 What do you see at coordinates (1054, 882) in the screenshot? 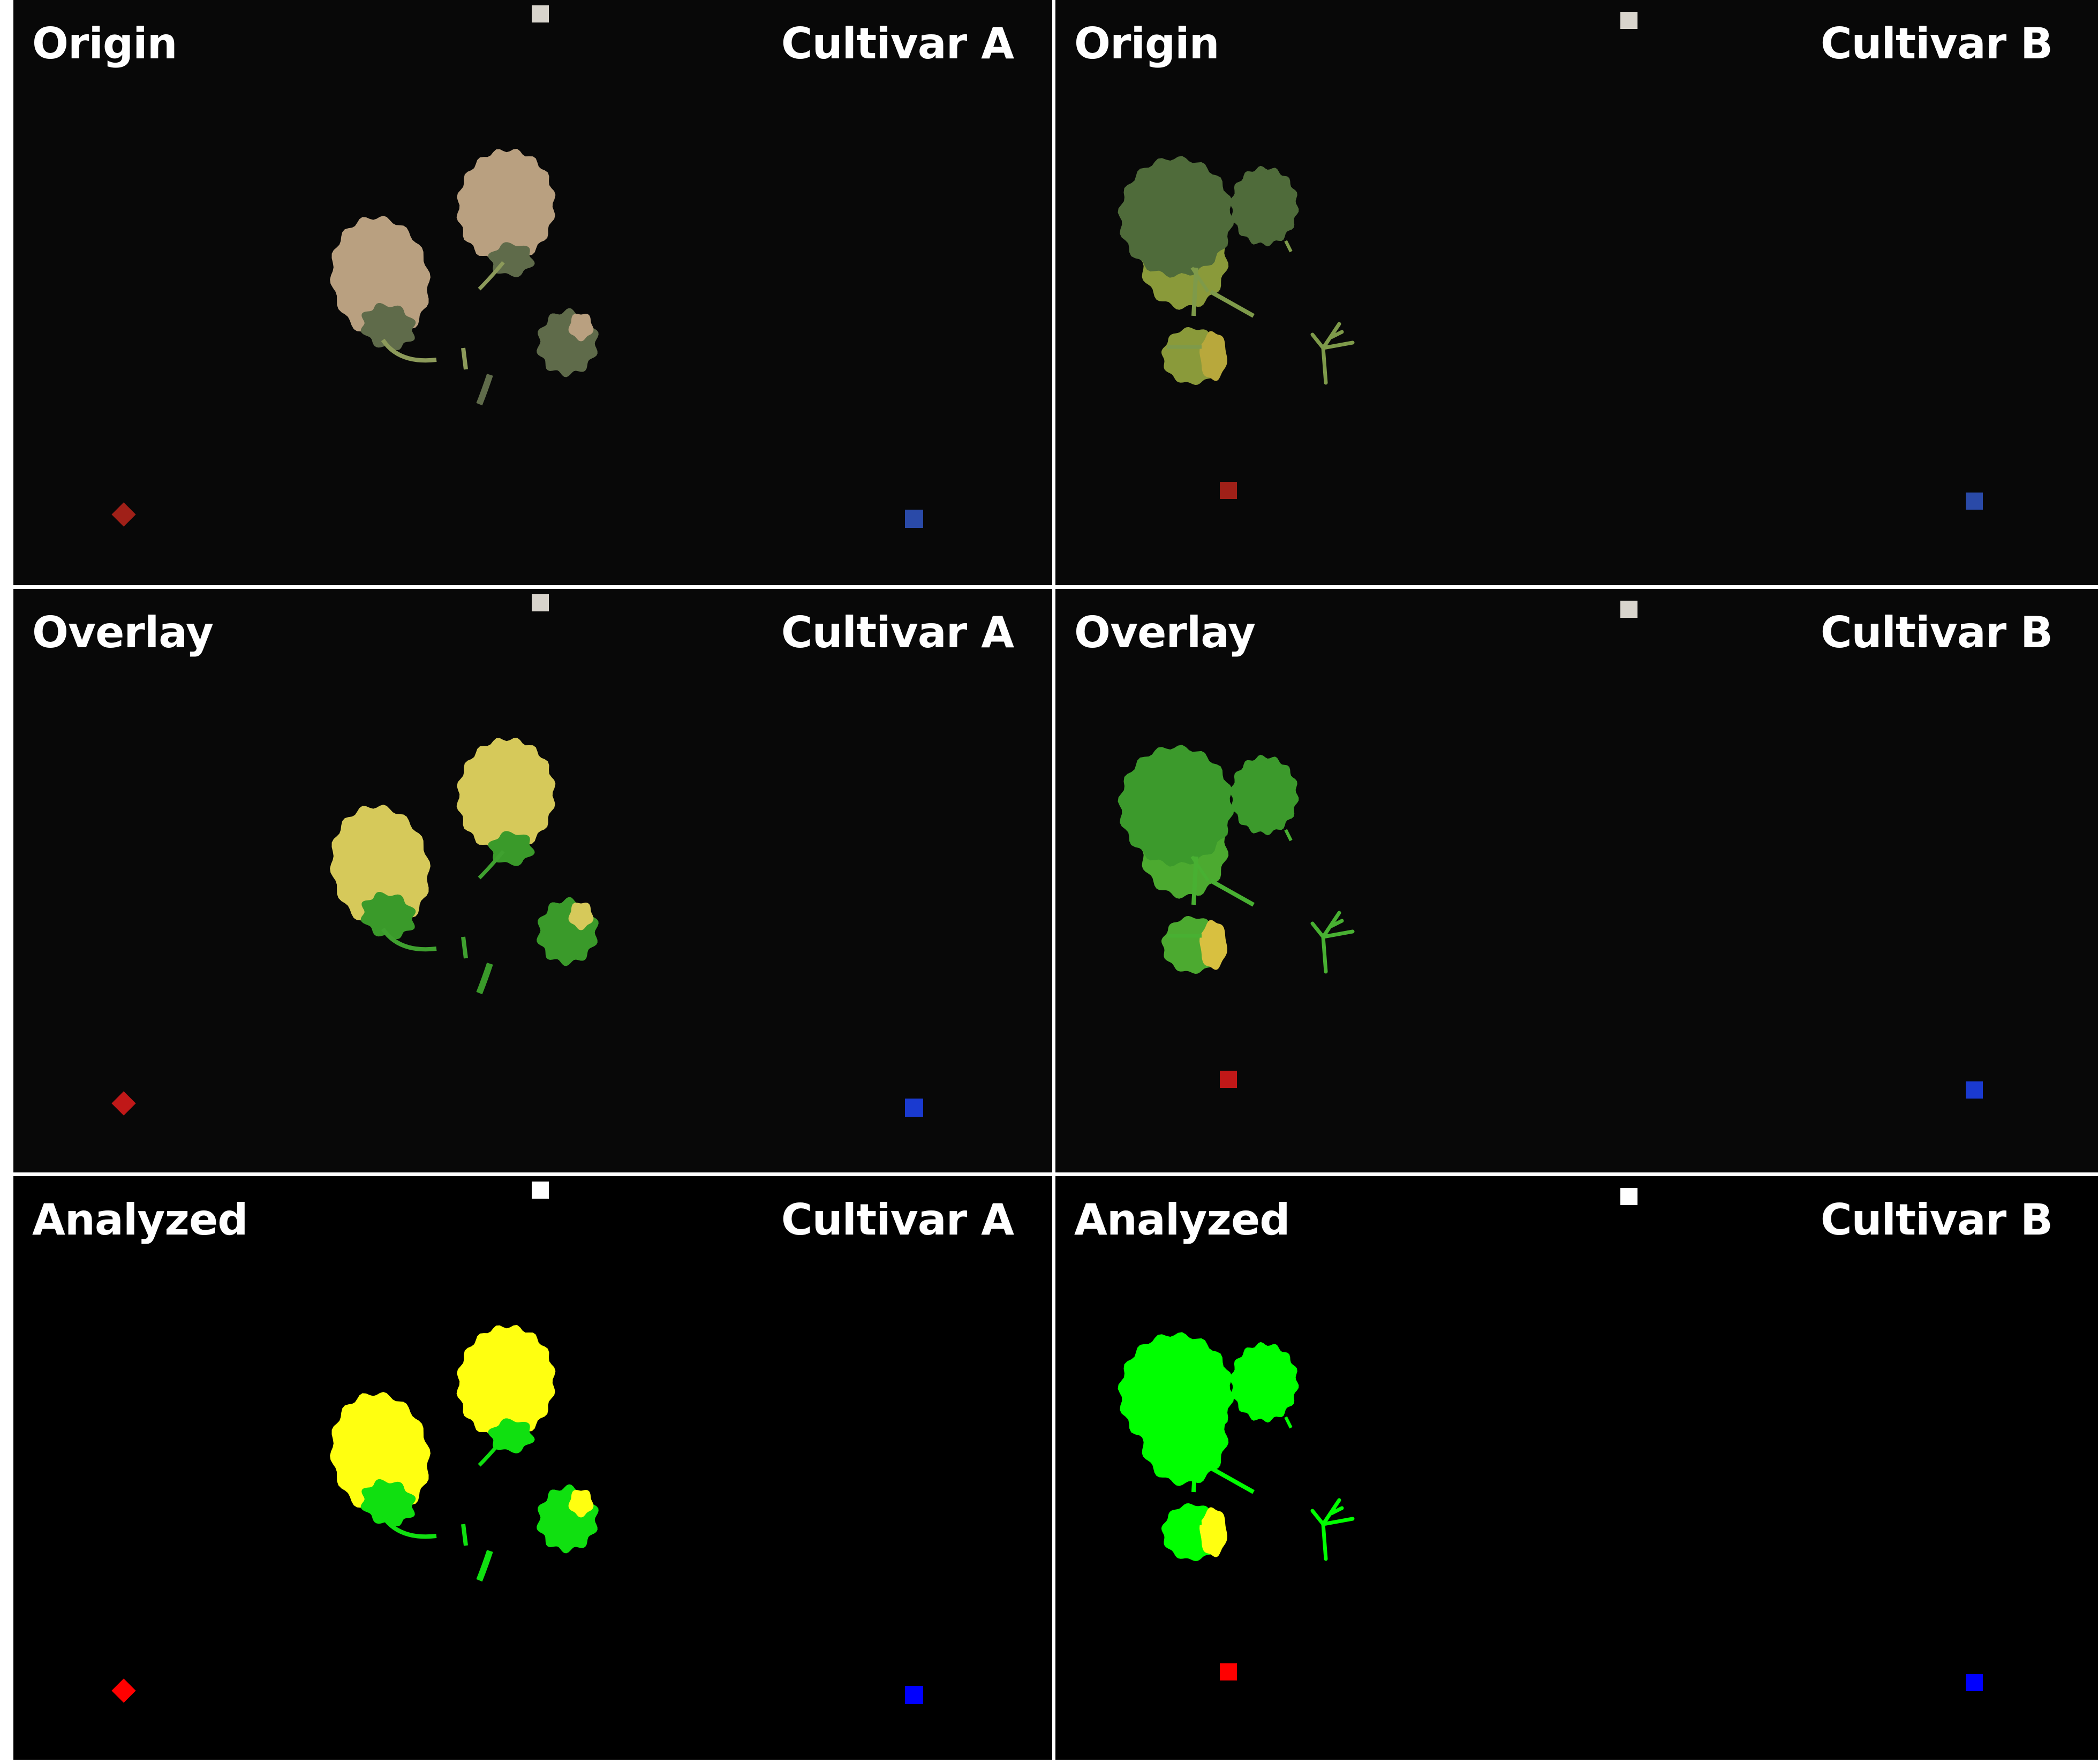
I see `column-divider` at bounding box center [1054, 882].